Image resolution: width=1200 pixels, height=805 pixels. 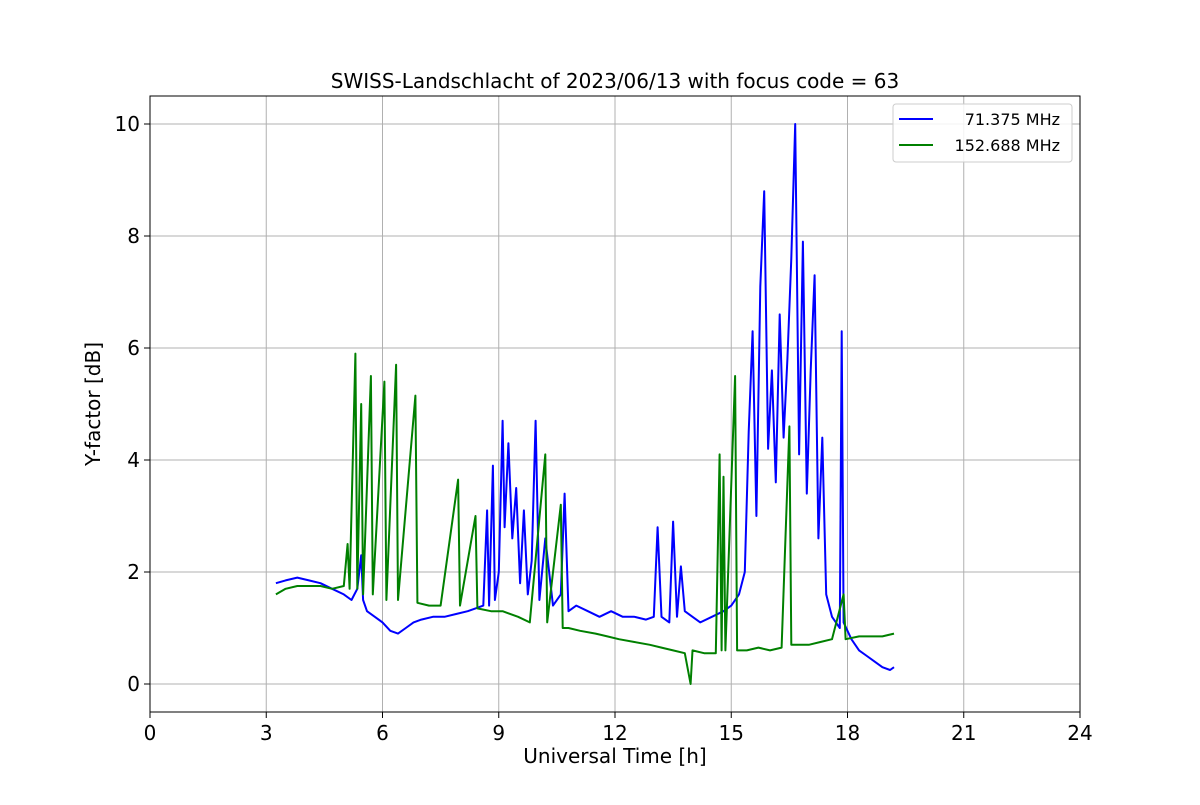 What do you see at coordinates (133, 236) in the screenshot?
I see `y-tick-label: 8` at bounding box center [133, 236].